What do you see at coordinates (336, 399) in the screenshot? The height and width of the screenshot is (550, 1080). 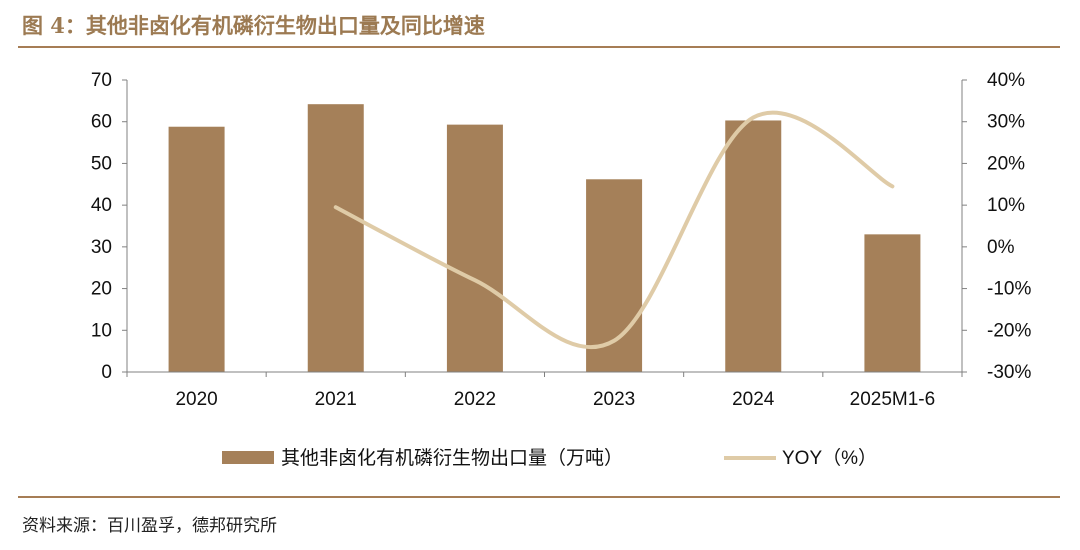 I see `x-tick-label: 2021` at bounding box center [336, 399].